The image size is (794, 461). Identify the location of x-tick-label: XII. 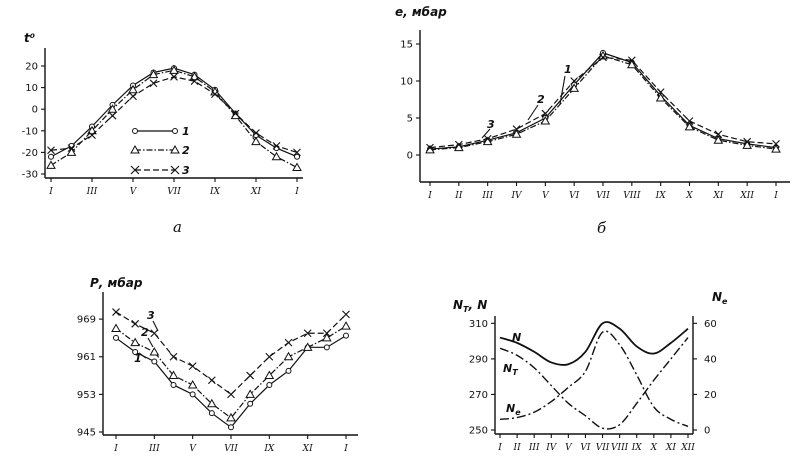
(687, 448).